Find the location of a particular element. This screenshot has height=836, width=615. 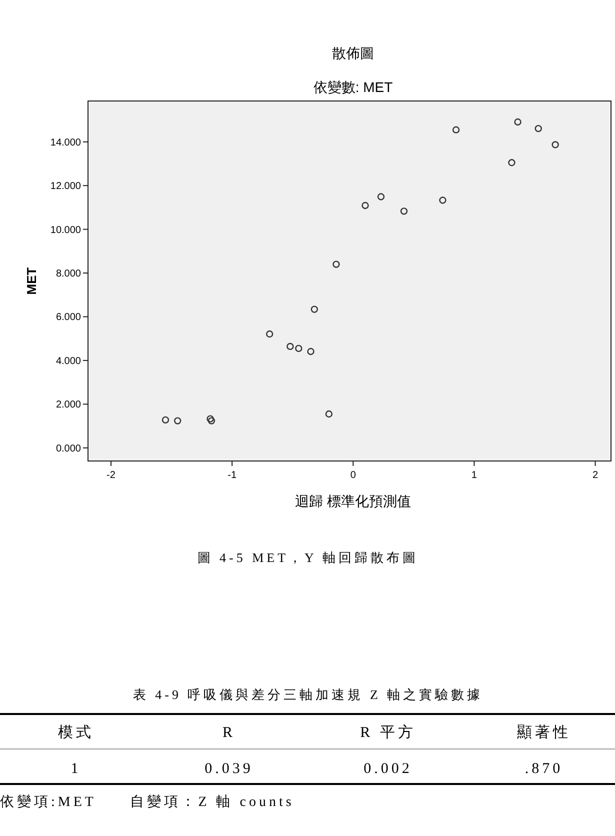

y-tick-label: 2.000 is located at coordinates (69, 405).